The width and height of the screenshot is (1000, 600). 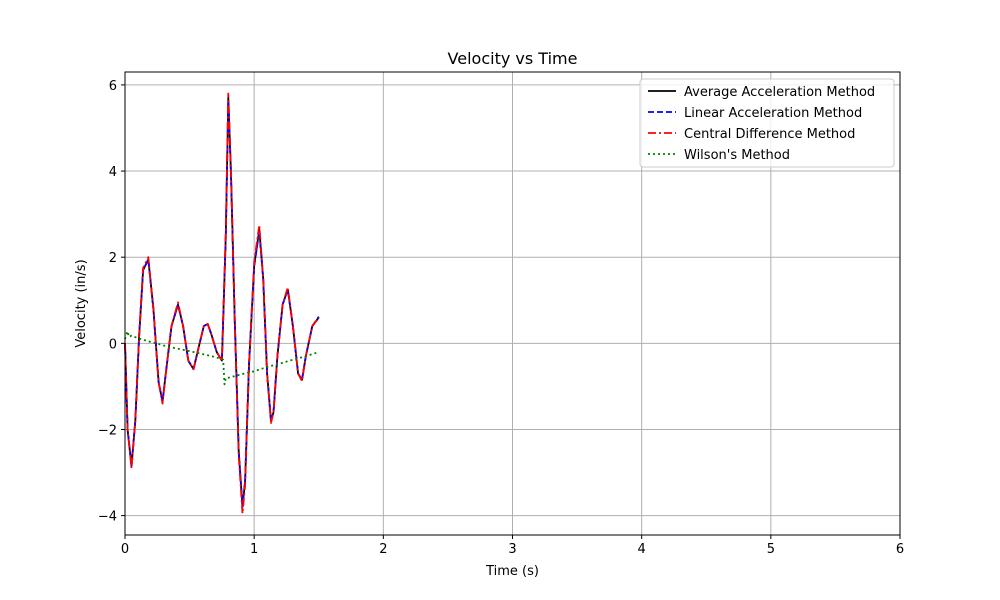 What do you see at coordinates (113, 172) in the screenshot?
I see `y-tick-label: 4` at bounding box center [113, 172].